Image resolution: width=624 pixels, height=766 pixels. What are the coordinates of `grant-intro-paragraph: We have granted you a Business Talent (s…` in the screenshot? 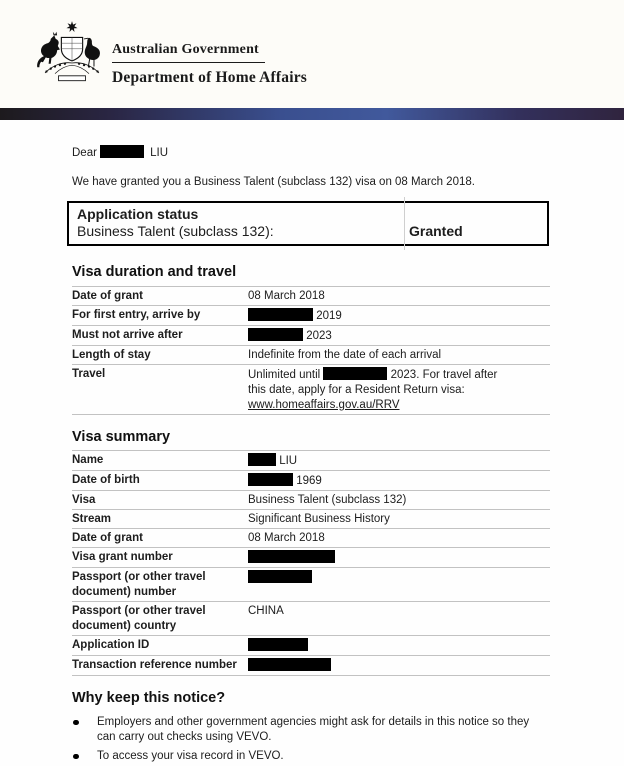 It's located at (273, 182).